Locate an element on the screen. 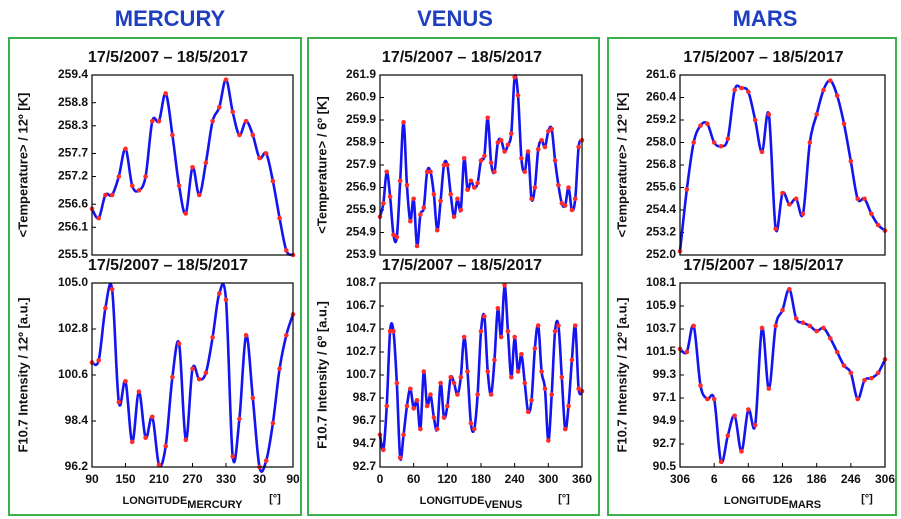 Image resolution: width=901 pixels, height=519 pixels. data-line is located at coordinates (783, 376).